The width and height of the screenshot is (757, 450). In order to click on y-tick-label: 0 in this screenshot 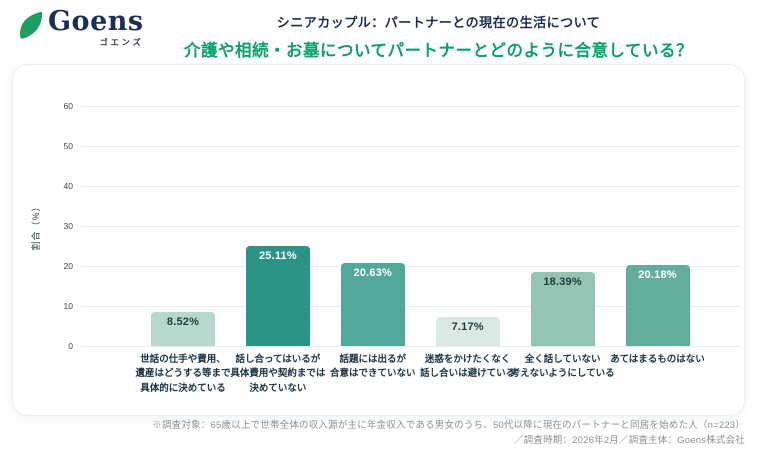, I will do `click(70, 346)`.